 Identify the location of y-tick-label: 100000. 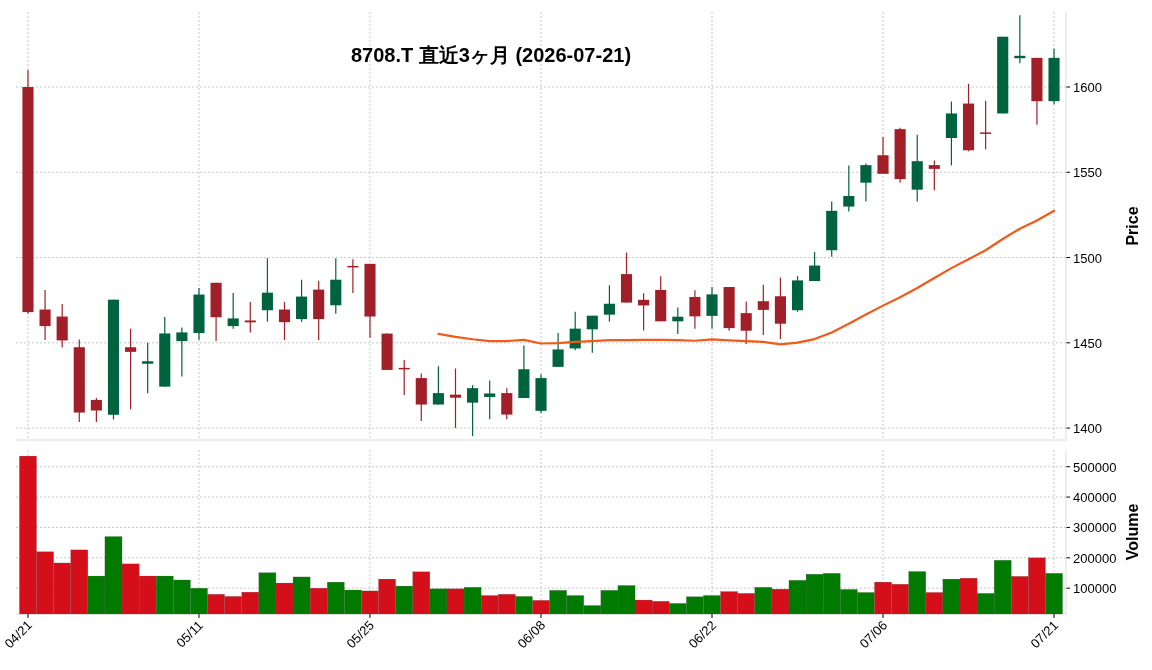
(1095, 589).